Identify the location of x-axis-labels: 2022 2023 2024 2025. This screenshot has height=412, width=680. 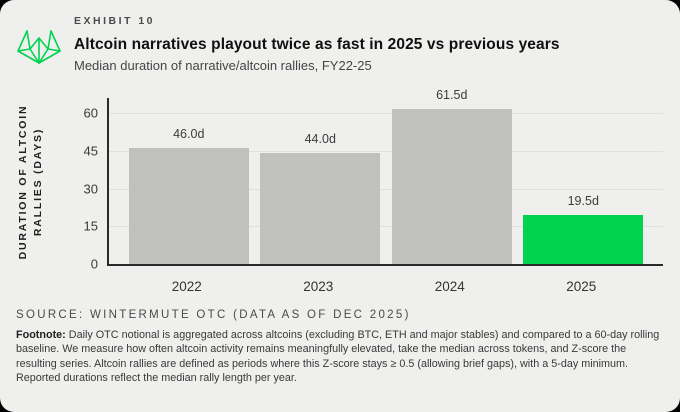
(384, 286).